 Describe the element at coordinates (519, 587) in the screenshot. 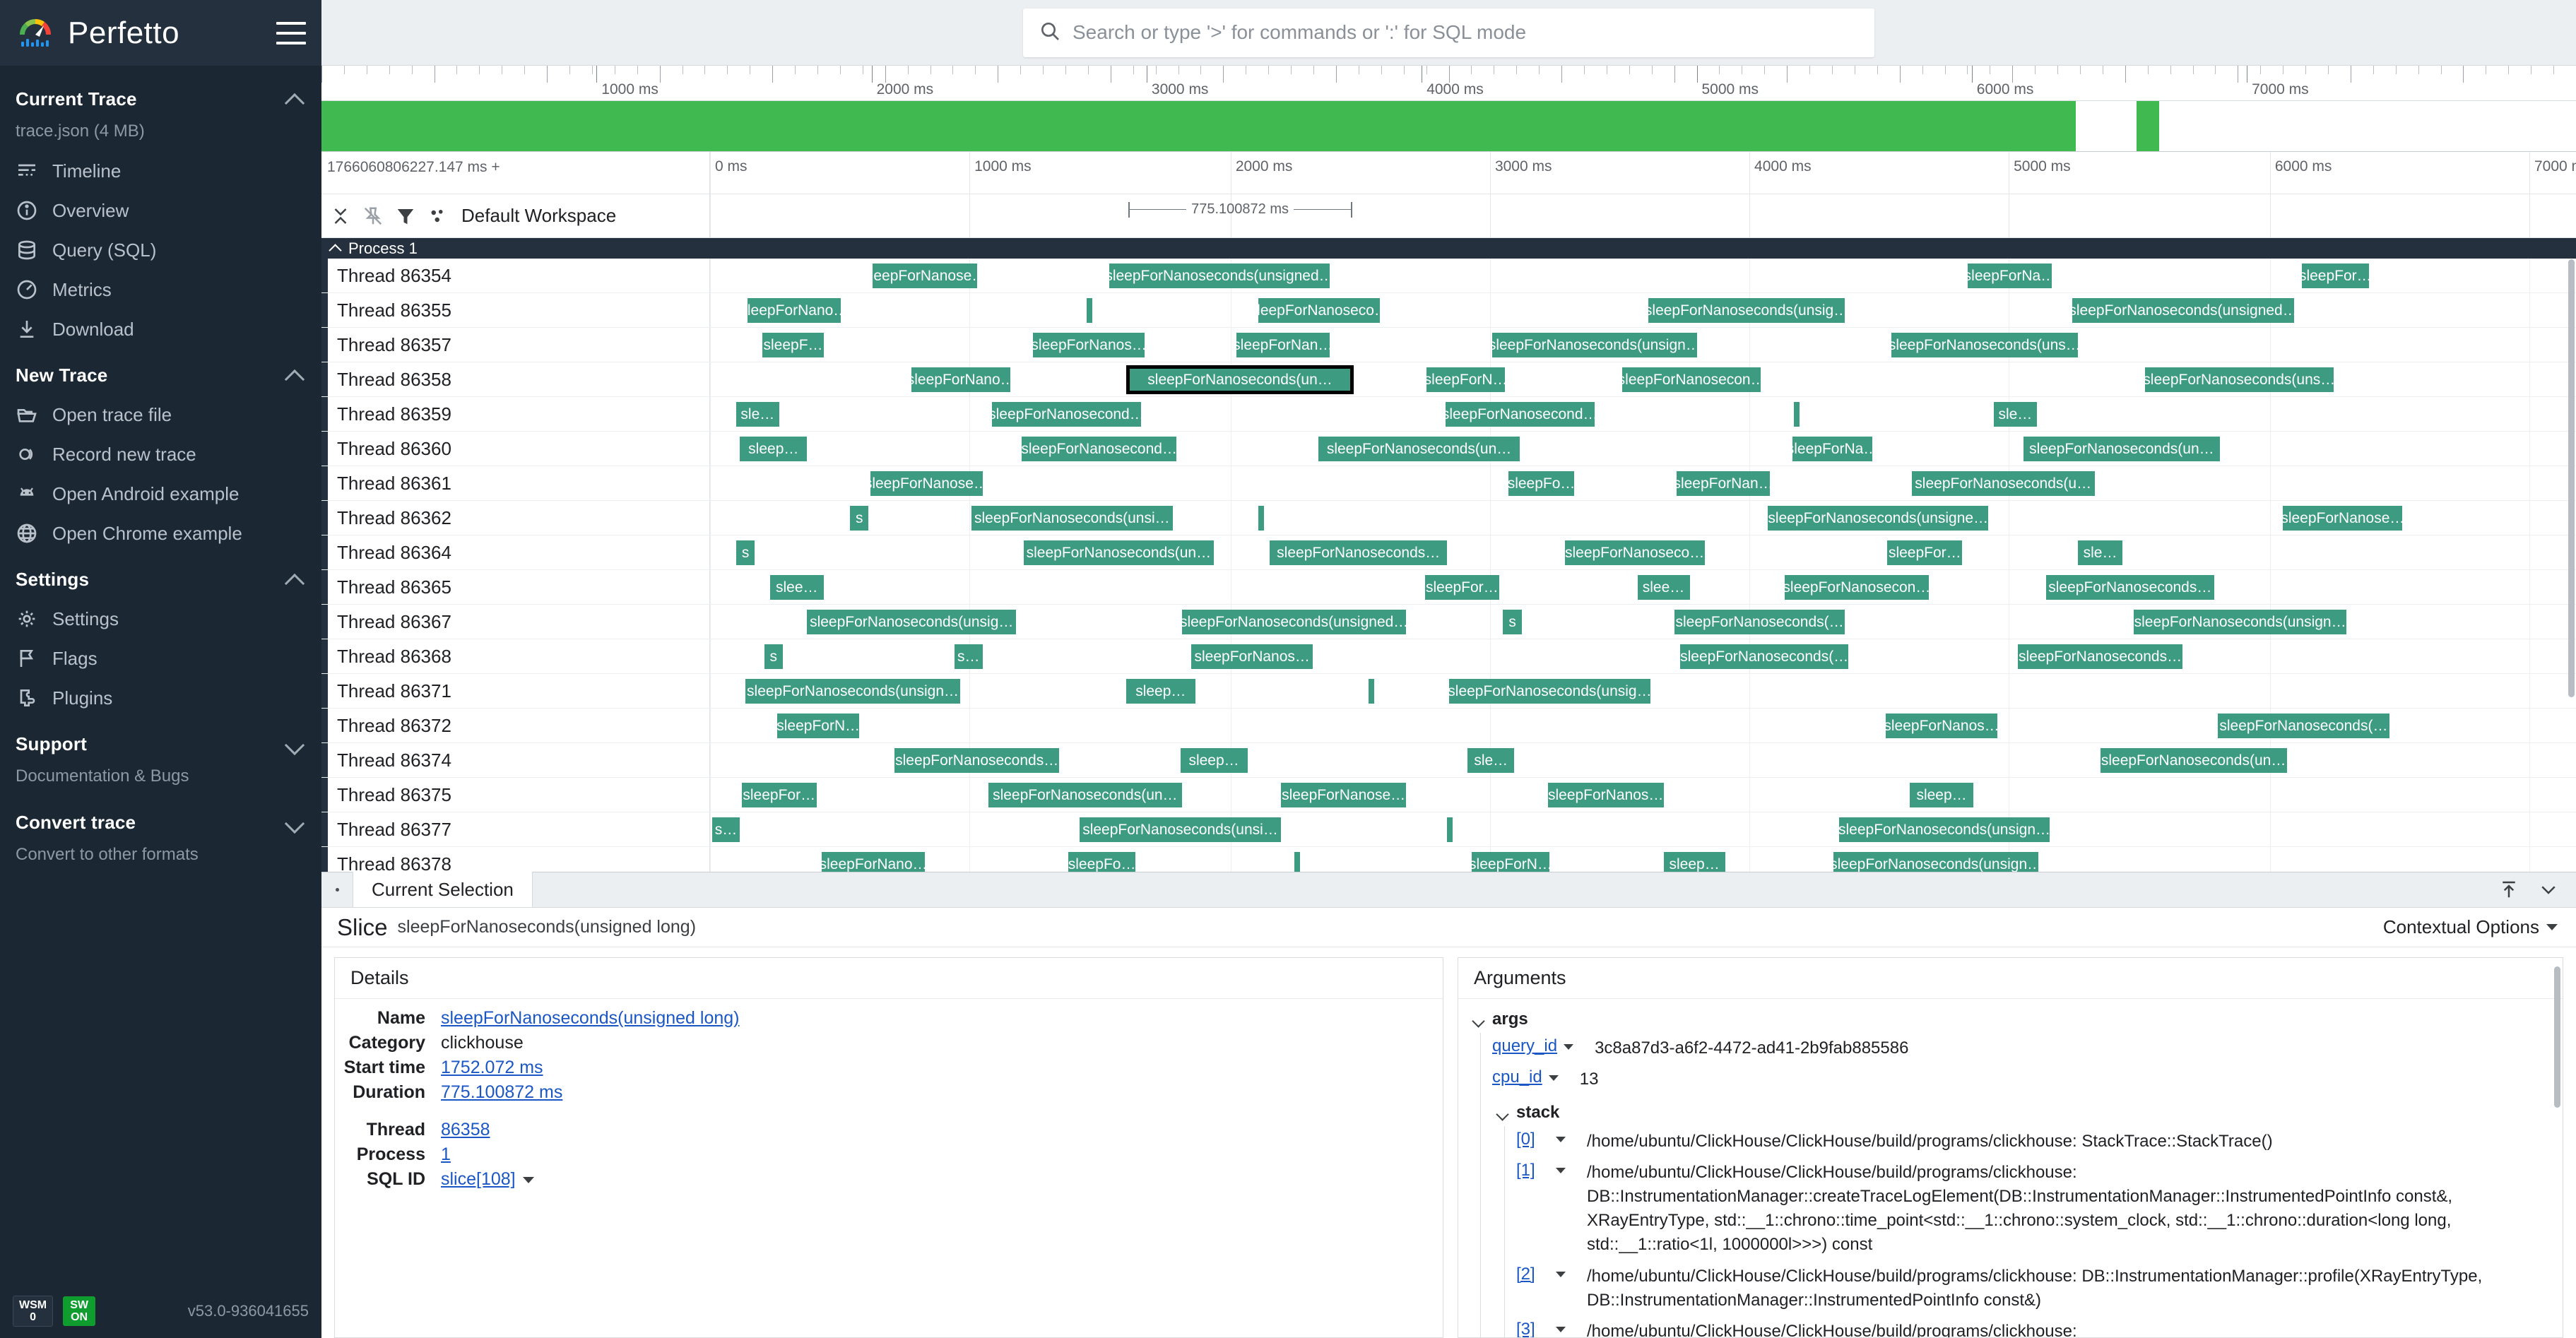

I see `track-name-thread-86365: Thread 86365` at that location.